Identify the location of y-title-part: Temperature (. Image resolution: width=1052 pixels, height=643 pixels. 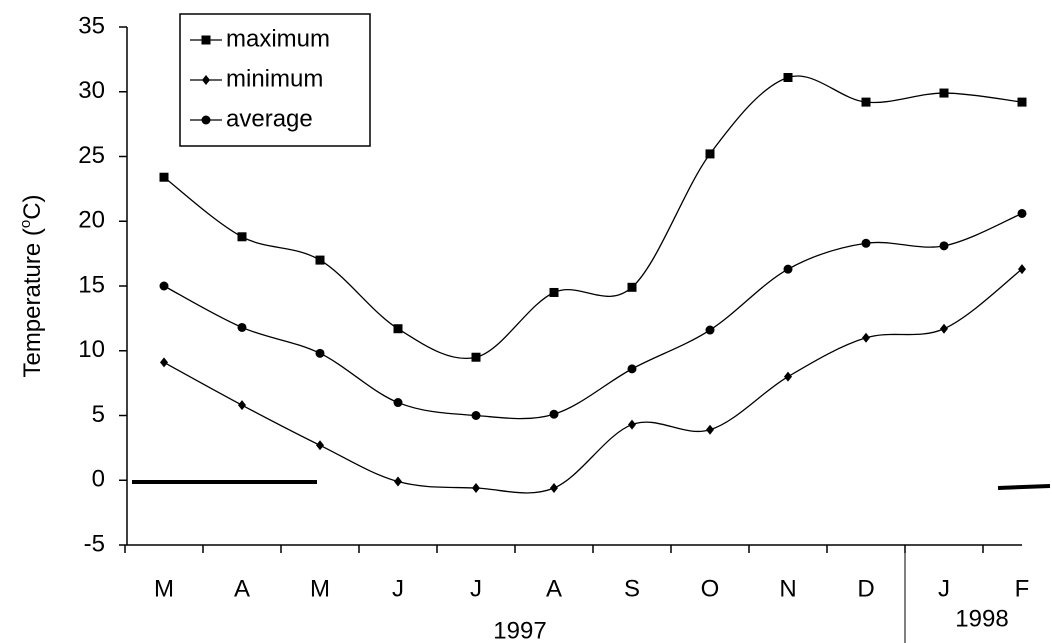
(32, 302).